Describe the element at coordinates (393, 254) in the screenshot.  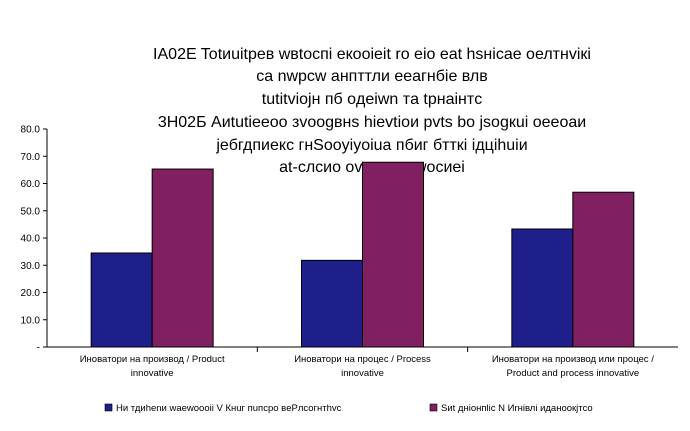
I see `bar-series2-cat2` at that location.